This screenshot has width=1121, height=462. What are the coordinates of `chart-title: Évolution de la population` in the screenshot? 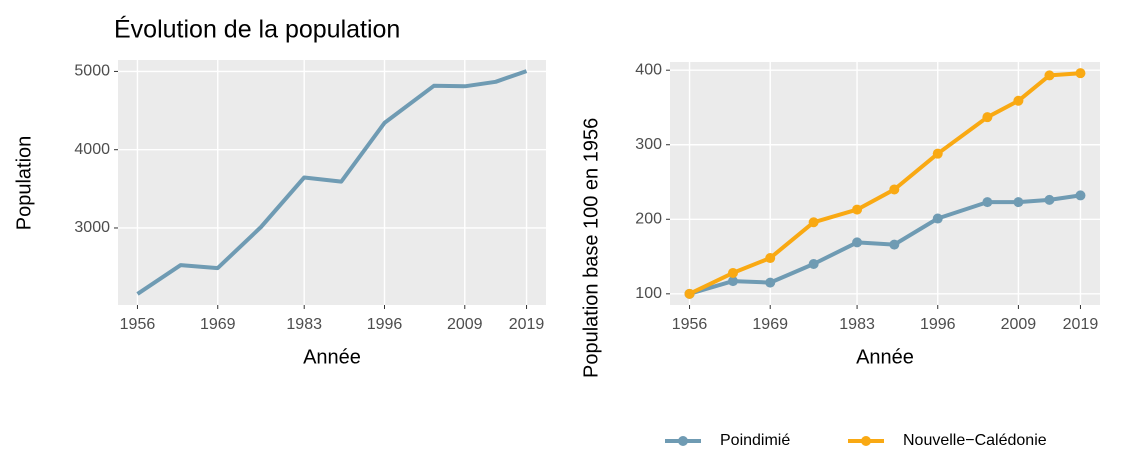 It's located at (257, 29).